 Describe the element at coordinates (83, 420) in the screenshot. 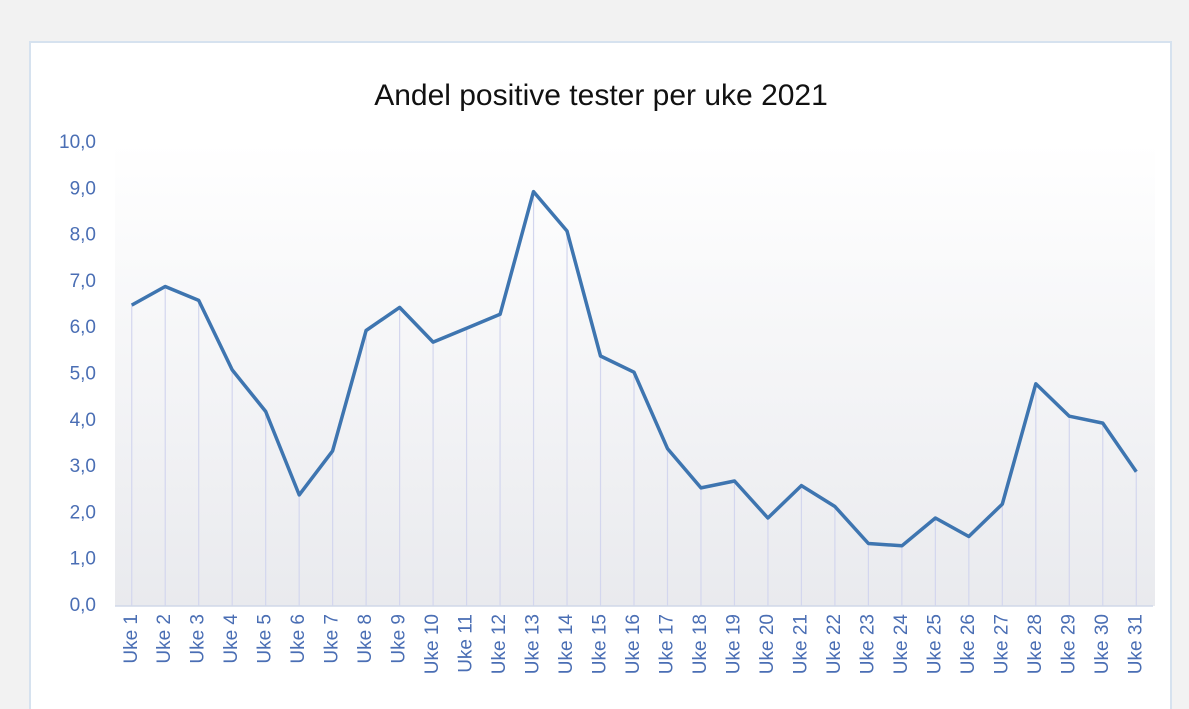

I see `y-tick-label: 4,0` at that location.